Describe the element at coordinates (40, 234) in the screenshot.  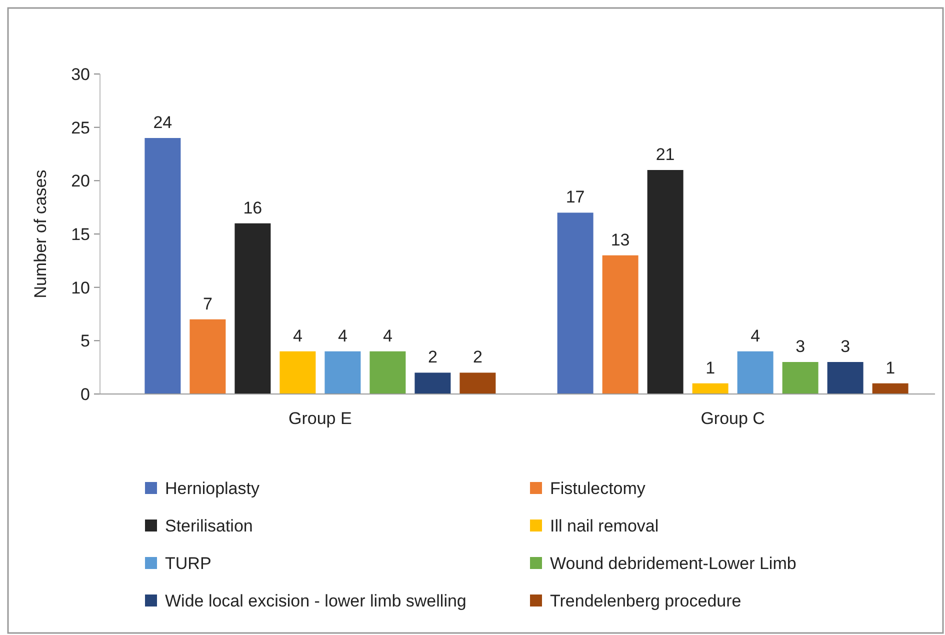
I see `y-axis-title: Number of cases` at that location.